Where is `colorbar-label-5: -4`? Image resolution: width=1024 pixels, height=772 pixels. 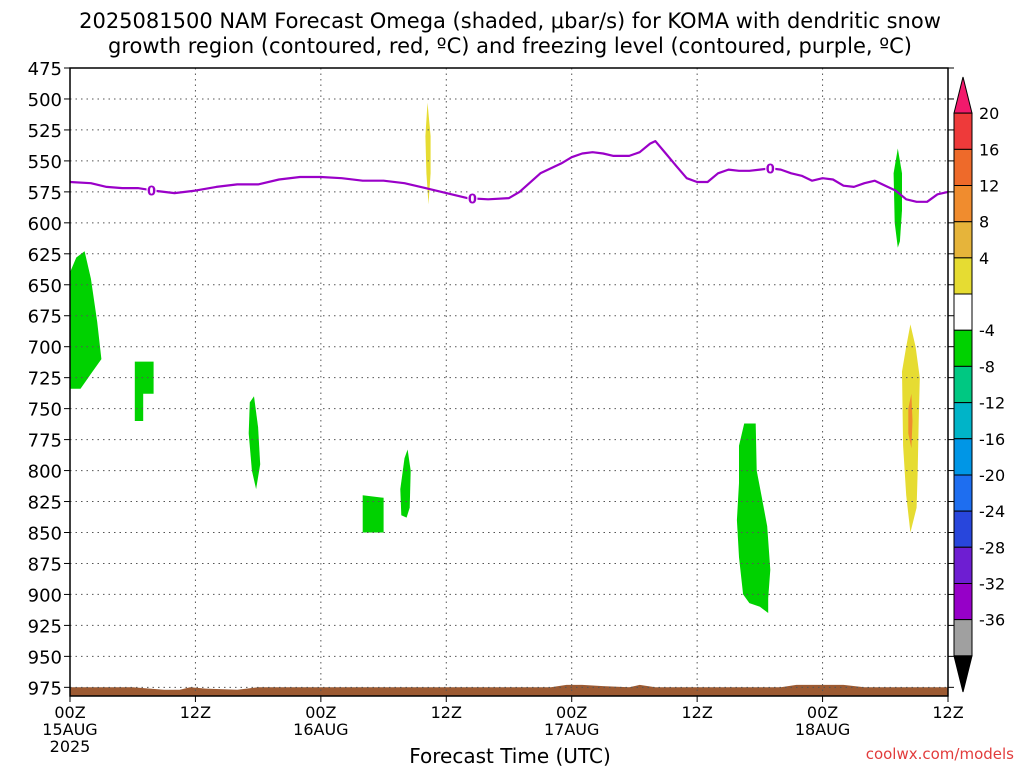 colorbar-label-5: -4 is located at coordinates (987, 330).